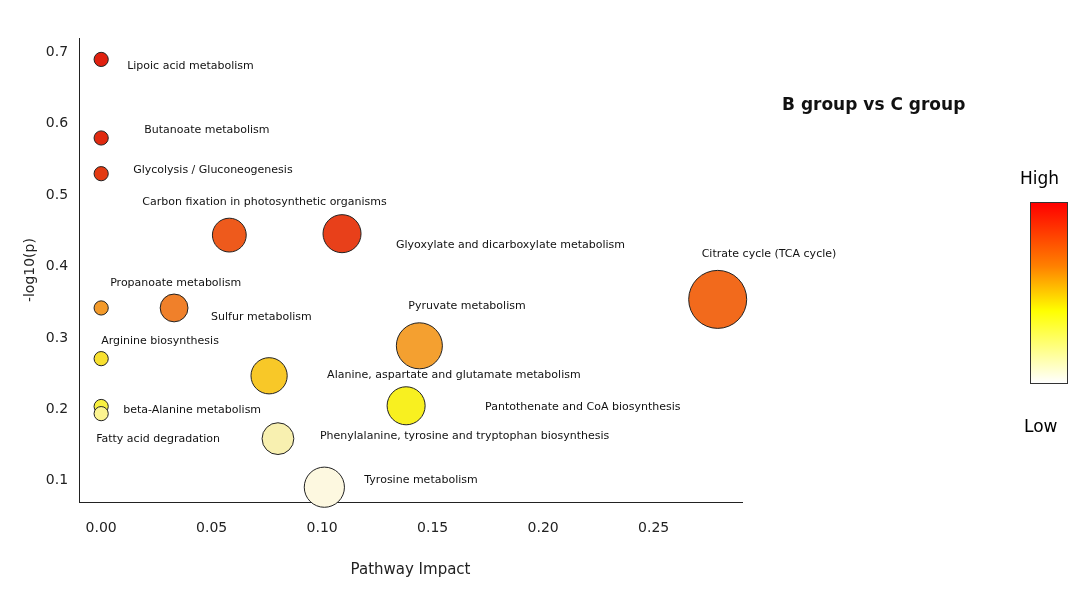 The width and height of the screenshot is (1070, 601). What do you see at coordinates (57, 479) in the screenshot?
I see `y-tick-label: 0.1` at bounding box center [57, 479].